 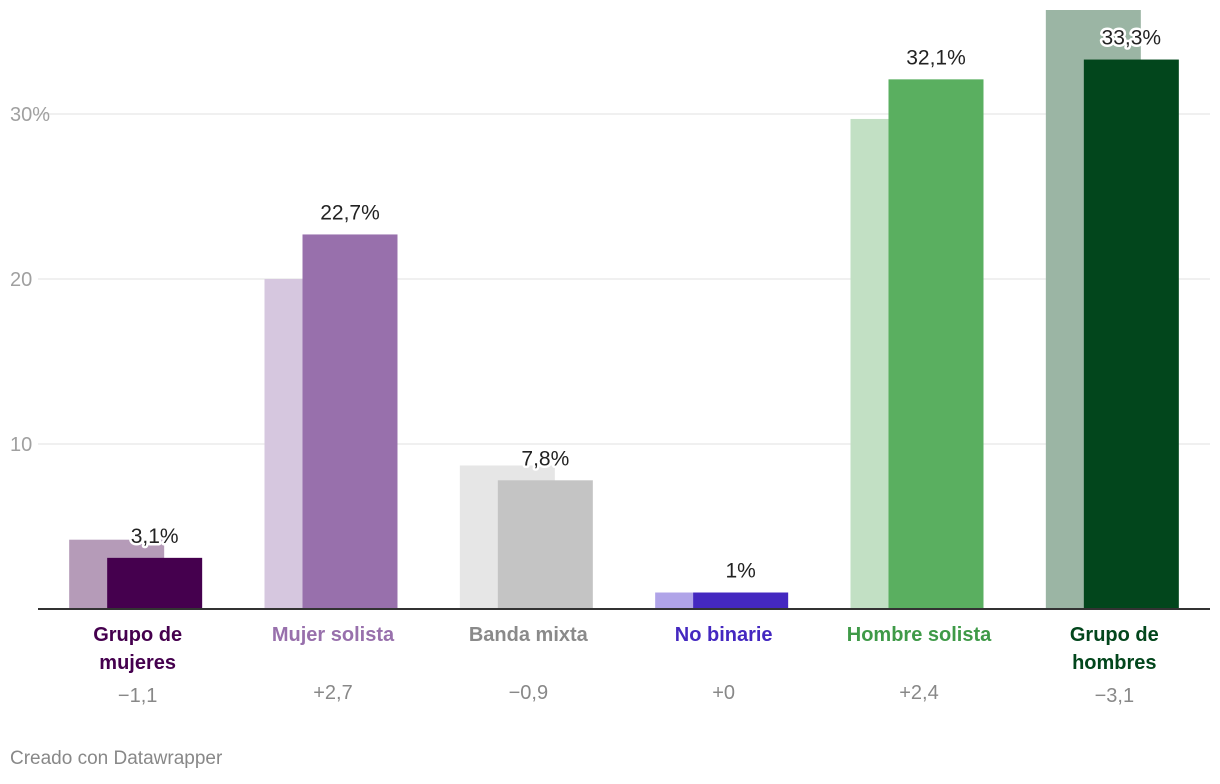 I want to click on change-label-3: +0, so click(x=723, y=693).